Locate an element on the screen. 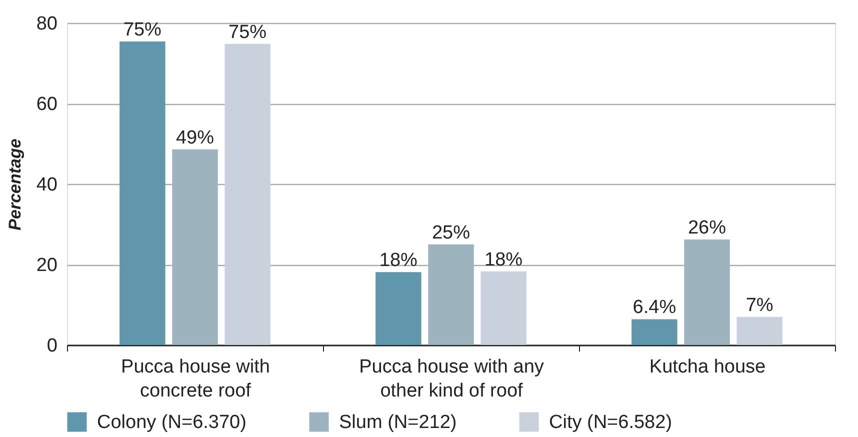 This screenshot has height=437, width=858. x-tick-label: Kutcha house is located at coordinates (707, 367).